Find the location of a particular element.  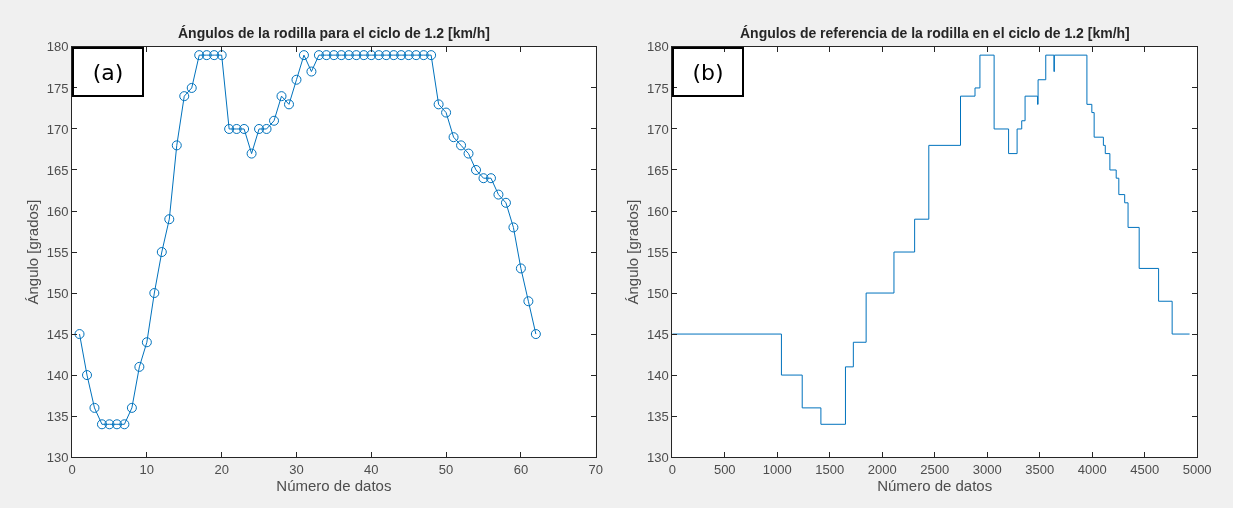

x-tick-label: 50 is located at coordinates (446, 469).